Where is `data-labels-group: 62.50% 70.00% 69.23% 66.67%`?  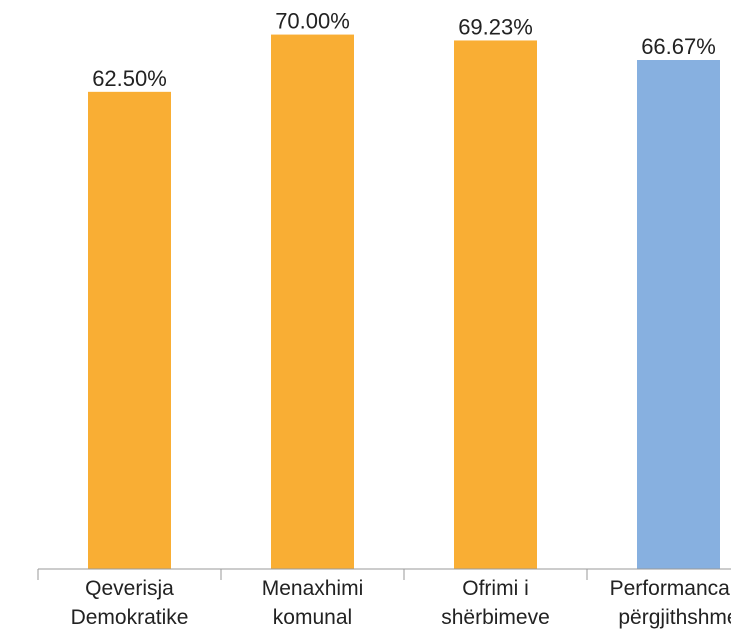
data-labels-group: 62.50% 70.00% 69.23% 66.67% is located at coordinates (404, 50).